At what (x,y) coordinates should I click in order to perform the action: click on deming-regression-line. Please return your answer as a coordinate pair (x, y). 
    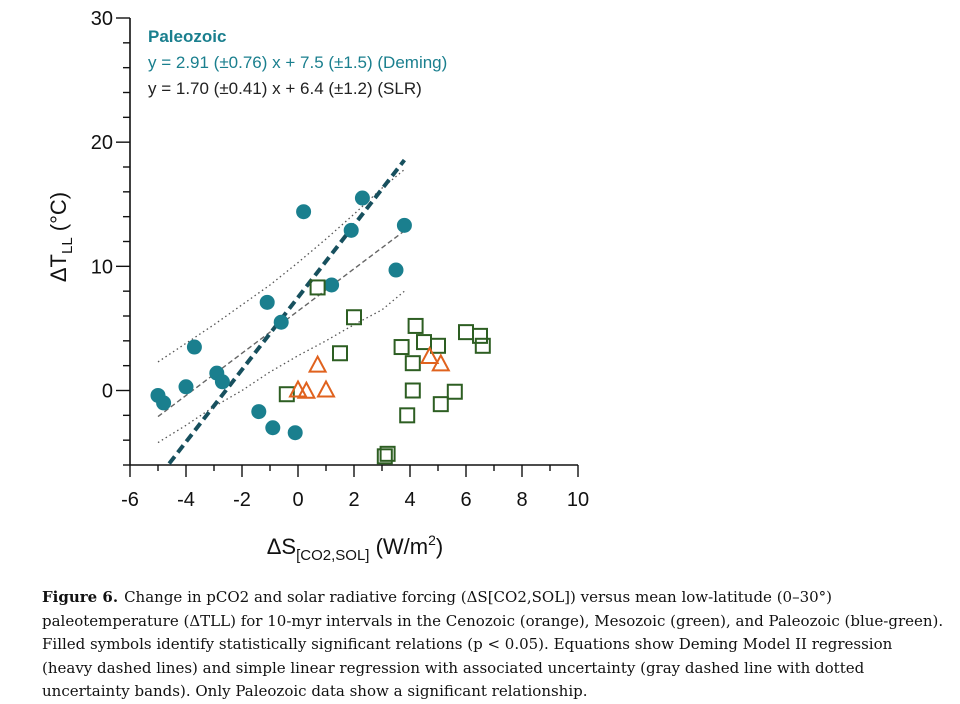
    Looking at the image, I should click on (286, 311).